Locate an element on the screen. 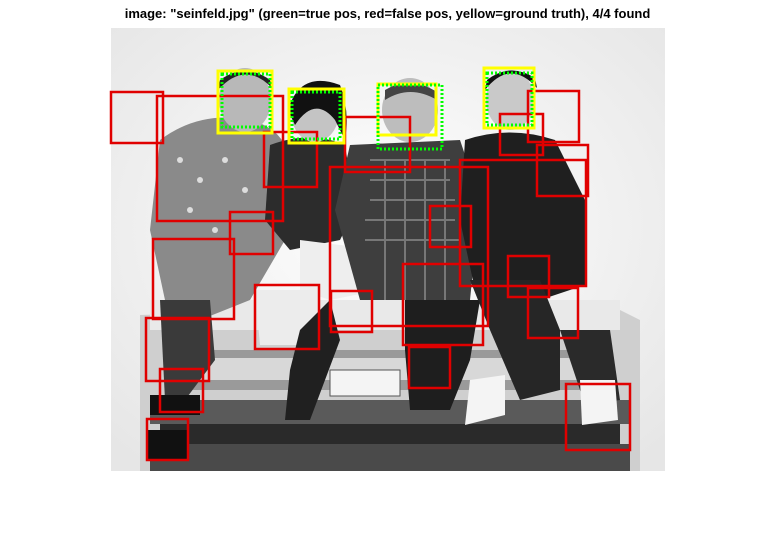 The height and width of the screenshot is (539, 775). person-left is located at coordinates (219, 264).